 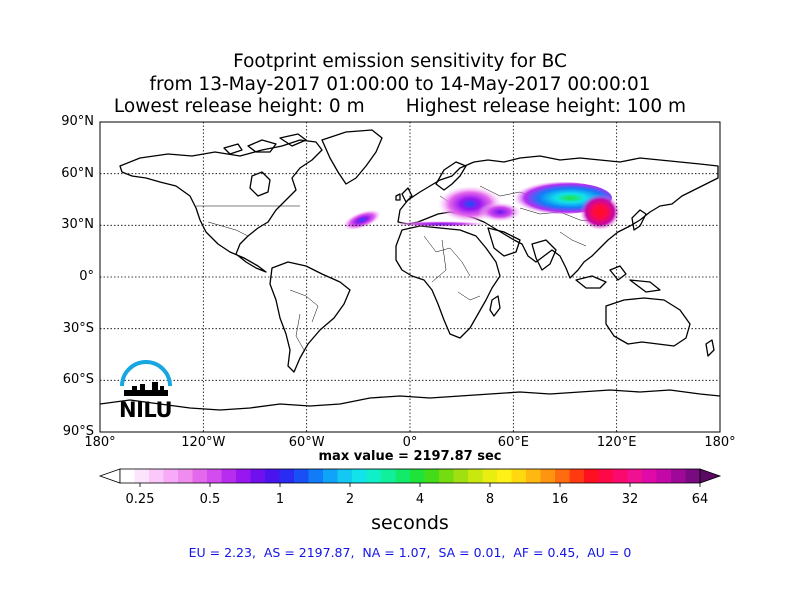 I want to click on colorbar-tick-label: 2, so click(x=350, y=499).